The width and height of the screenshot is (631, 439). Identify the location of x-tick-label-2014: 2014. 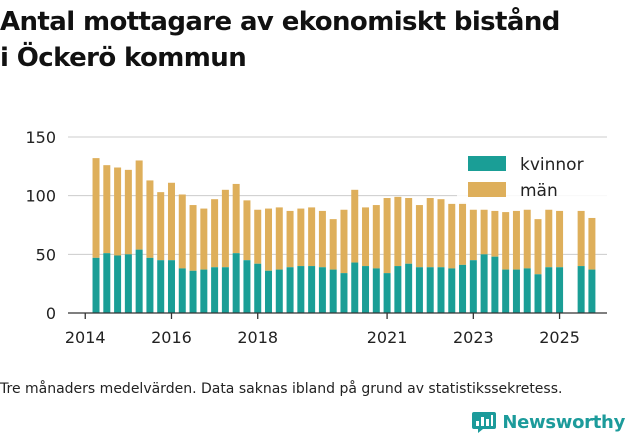
(85, 337).